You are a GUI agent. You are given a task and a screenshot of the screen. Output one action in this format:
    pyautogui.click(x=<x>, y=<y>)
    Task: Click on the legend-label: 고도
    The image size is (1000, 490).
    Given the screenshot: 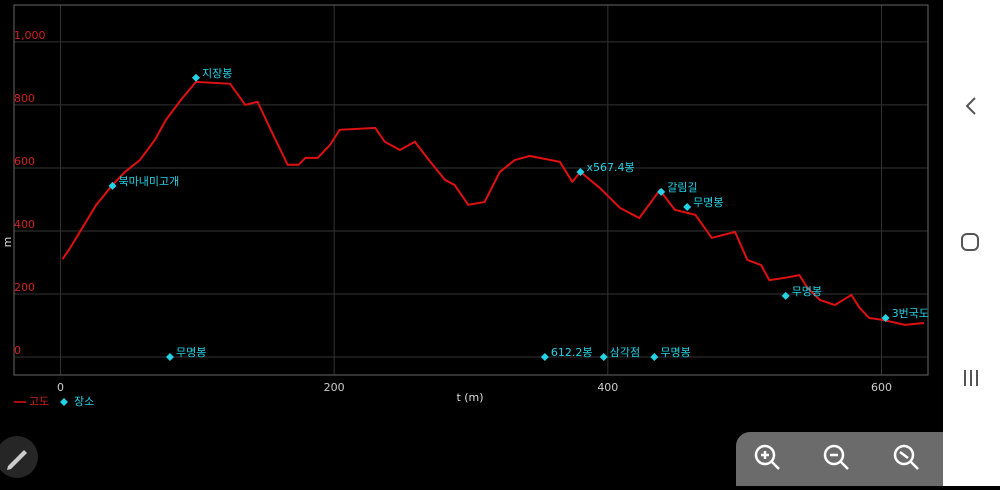 What is the action you would take?
    pyautogui.click(x=39, y=401)
    